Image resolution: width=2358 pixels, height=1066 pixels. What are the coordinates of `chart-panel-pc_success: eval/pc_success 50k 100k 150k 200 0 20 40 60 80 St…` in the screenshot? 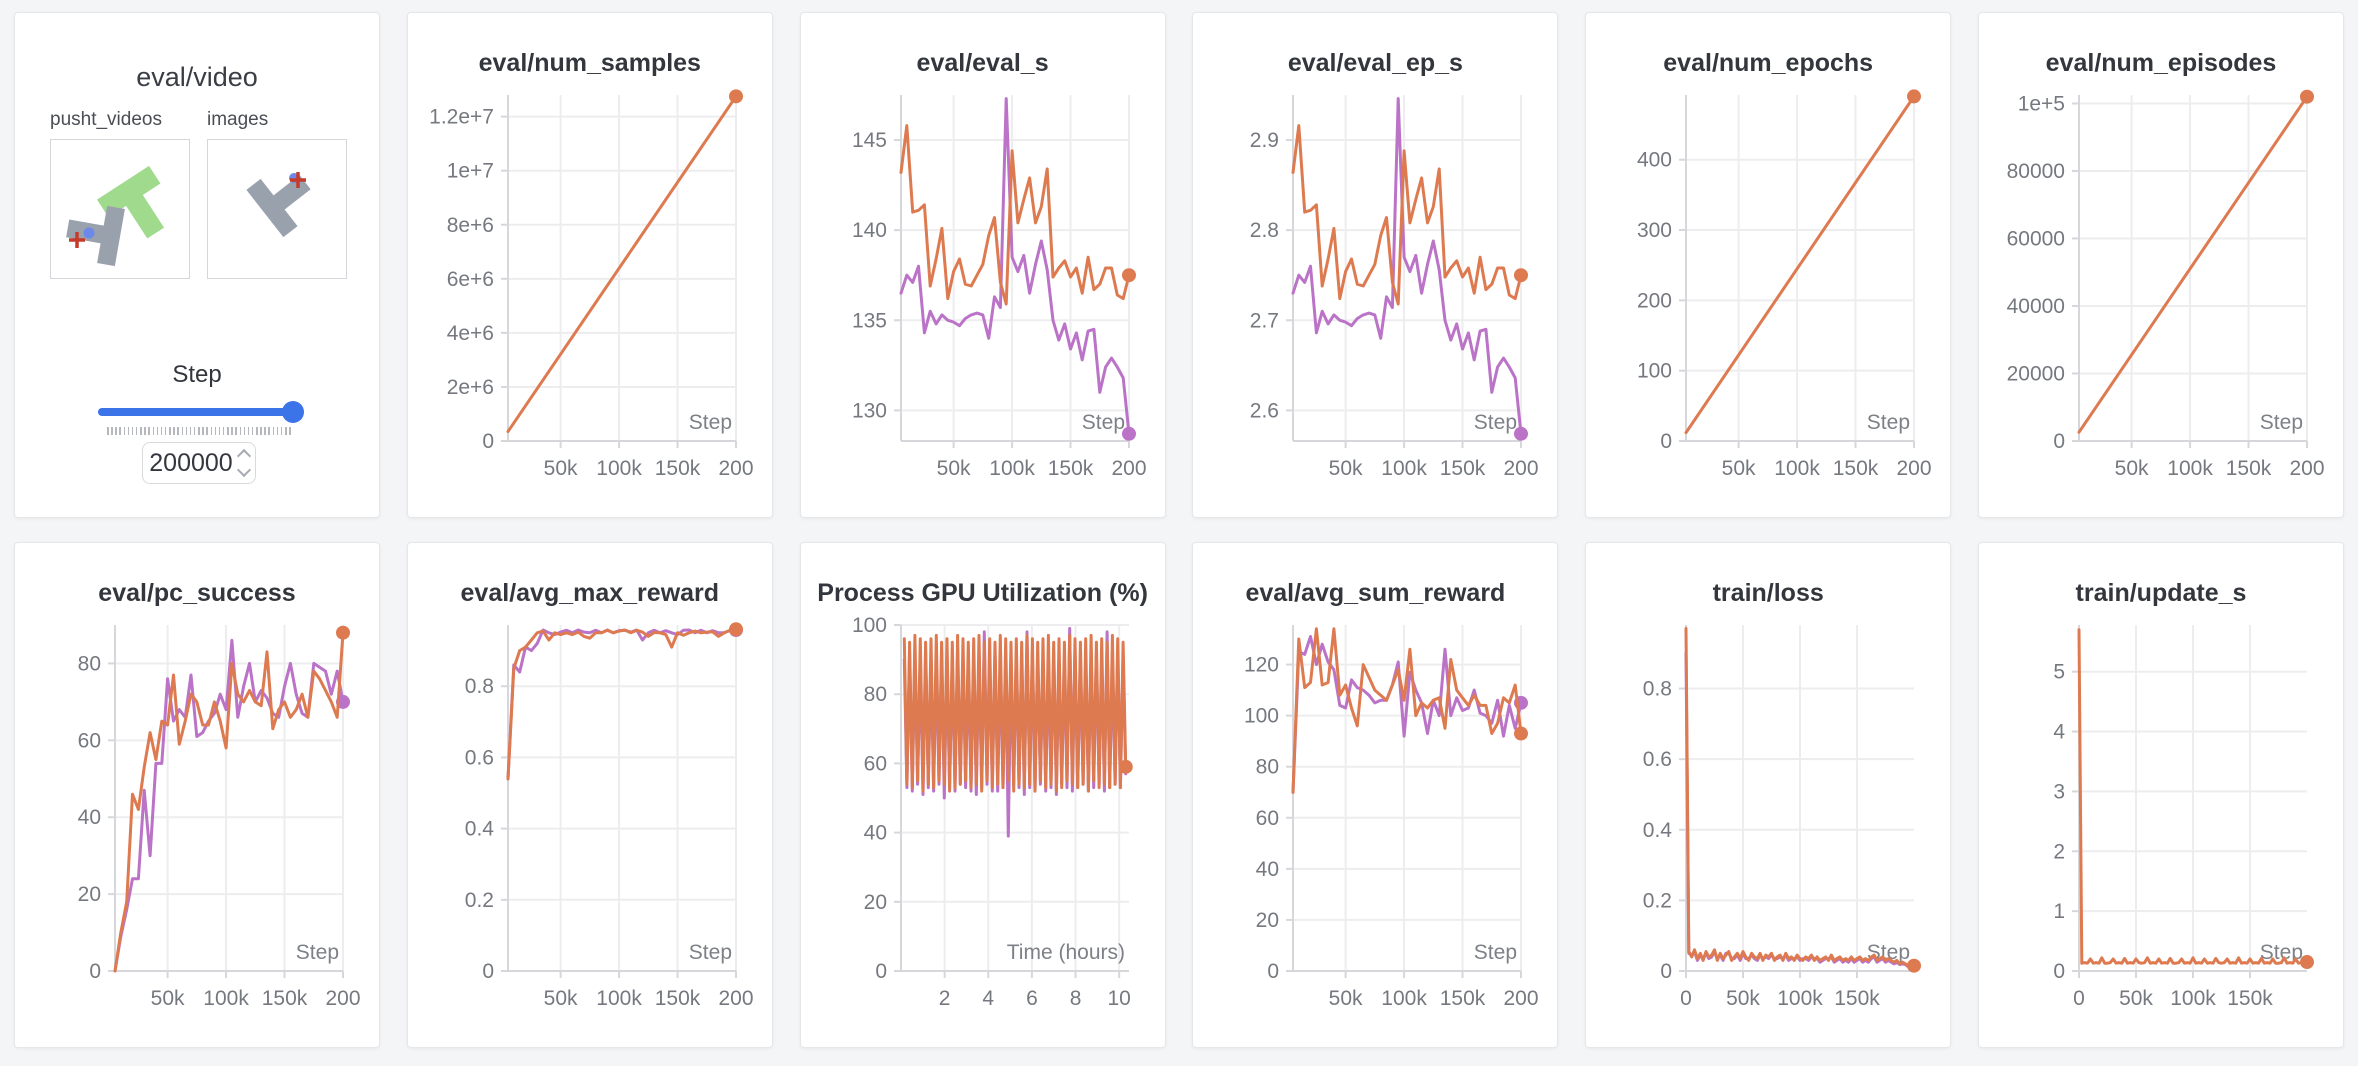 It's located at (197, 795).